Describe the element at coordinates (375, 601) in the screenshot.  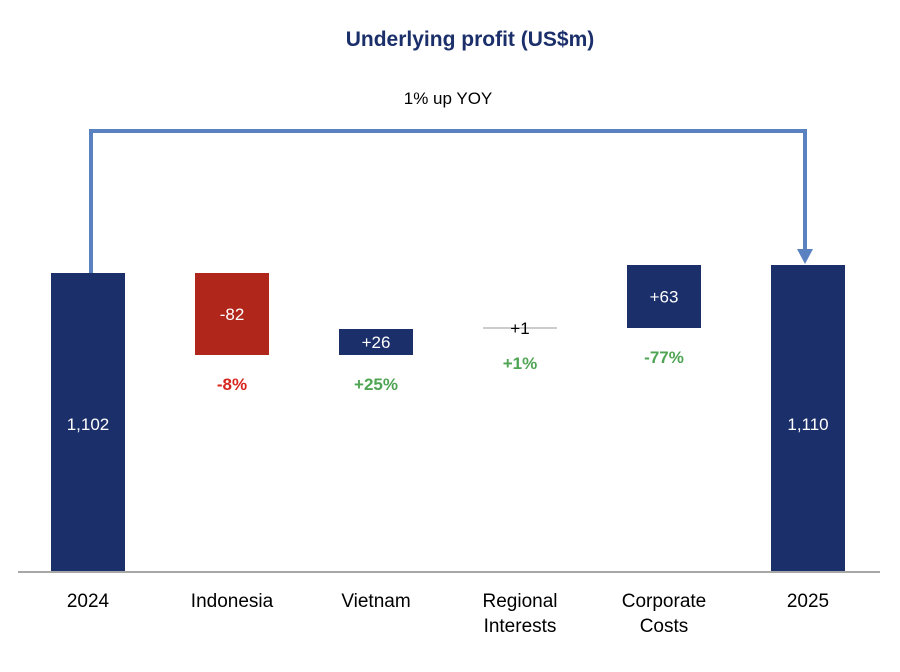
I see `category-label-2: Vietnam` at that location.